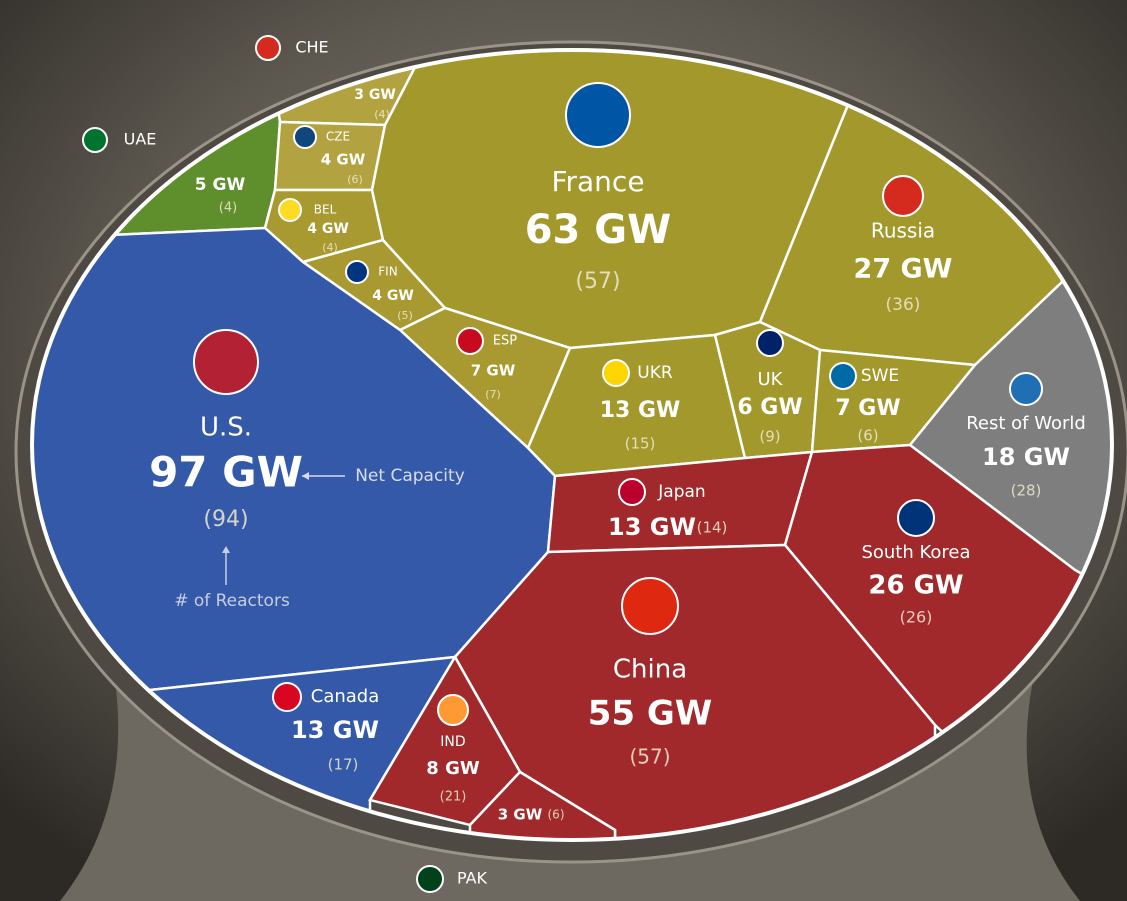 Image resolution: width=1127 pixels, height=901 pixels. Describe the element at coordinates (345, 696) in the screenshot. I see `country-name: Canada` at that location.